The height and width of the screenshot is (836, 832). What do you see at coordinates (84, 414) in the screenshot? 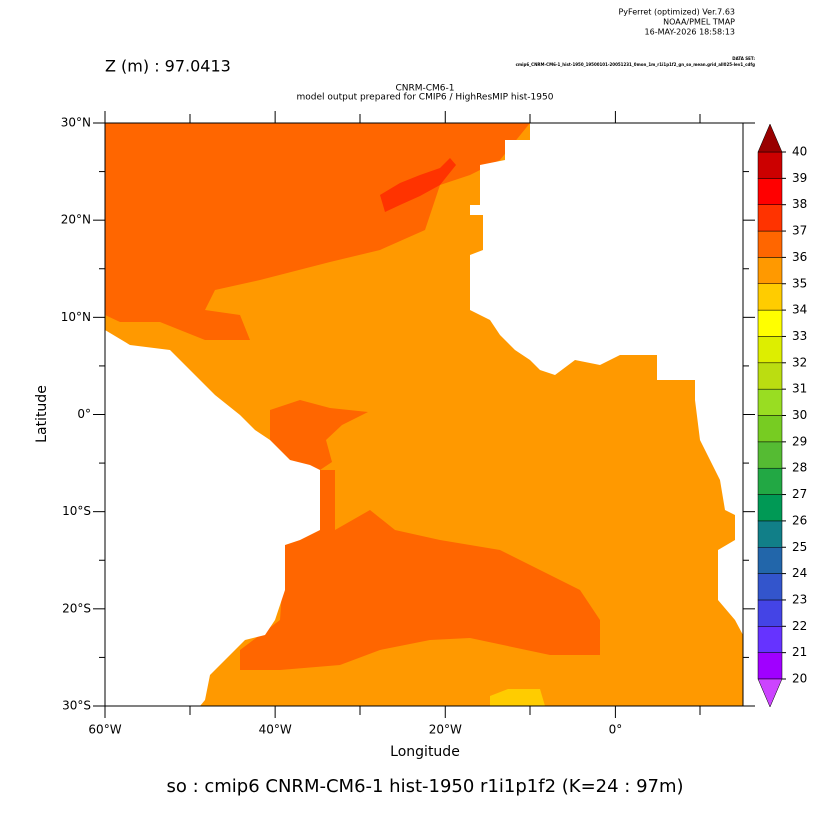
I see `y-tick-label: 0°` at bounding box center [84, 414].